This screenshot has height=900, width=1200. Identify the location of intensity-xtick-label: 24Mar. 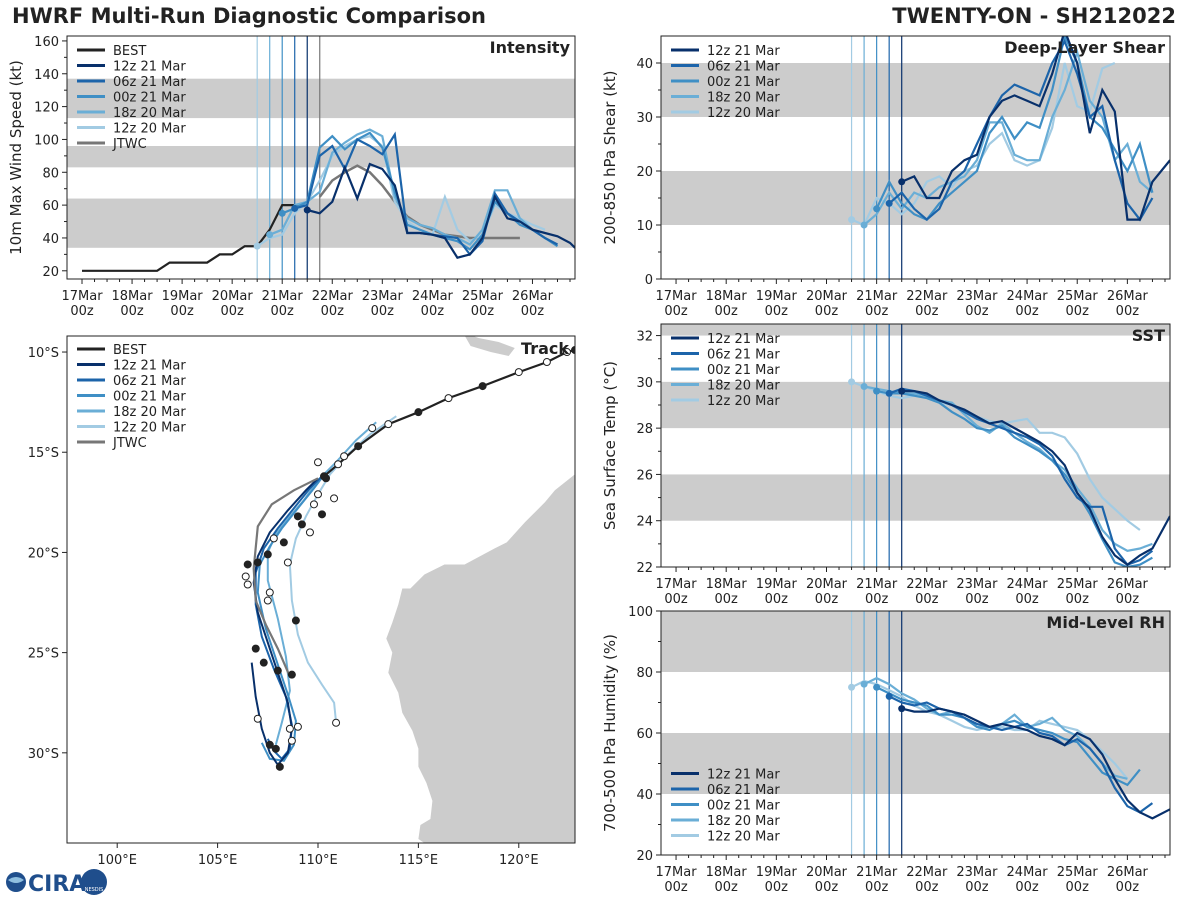
(433, 296).